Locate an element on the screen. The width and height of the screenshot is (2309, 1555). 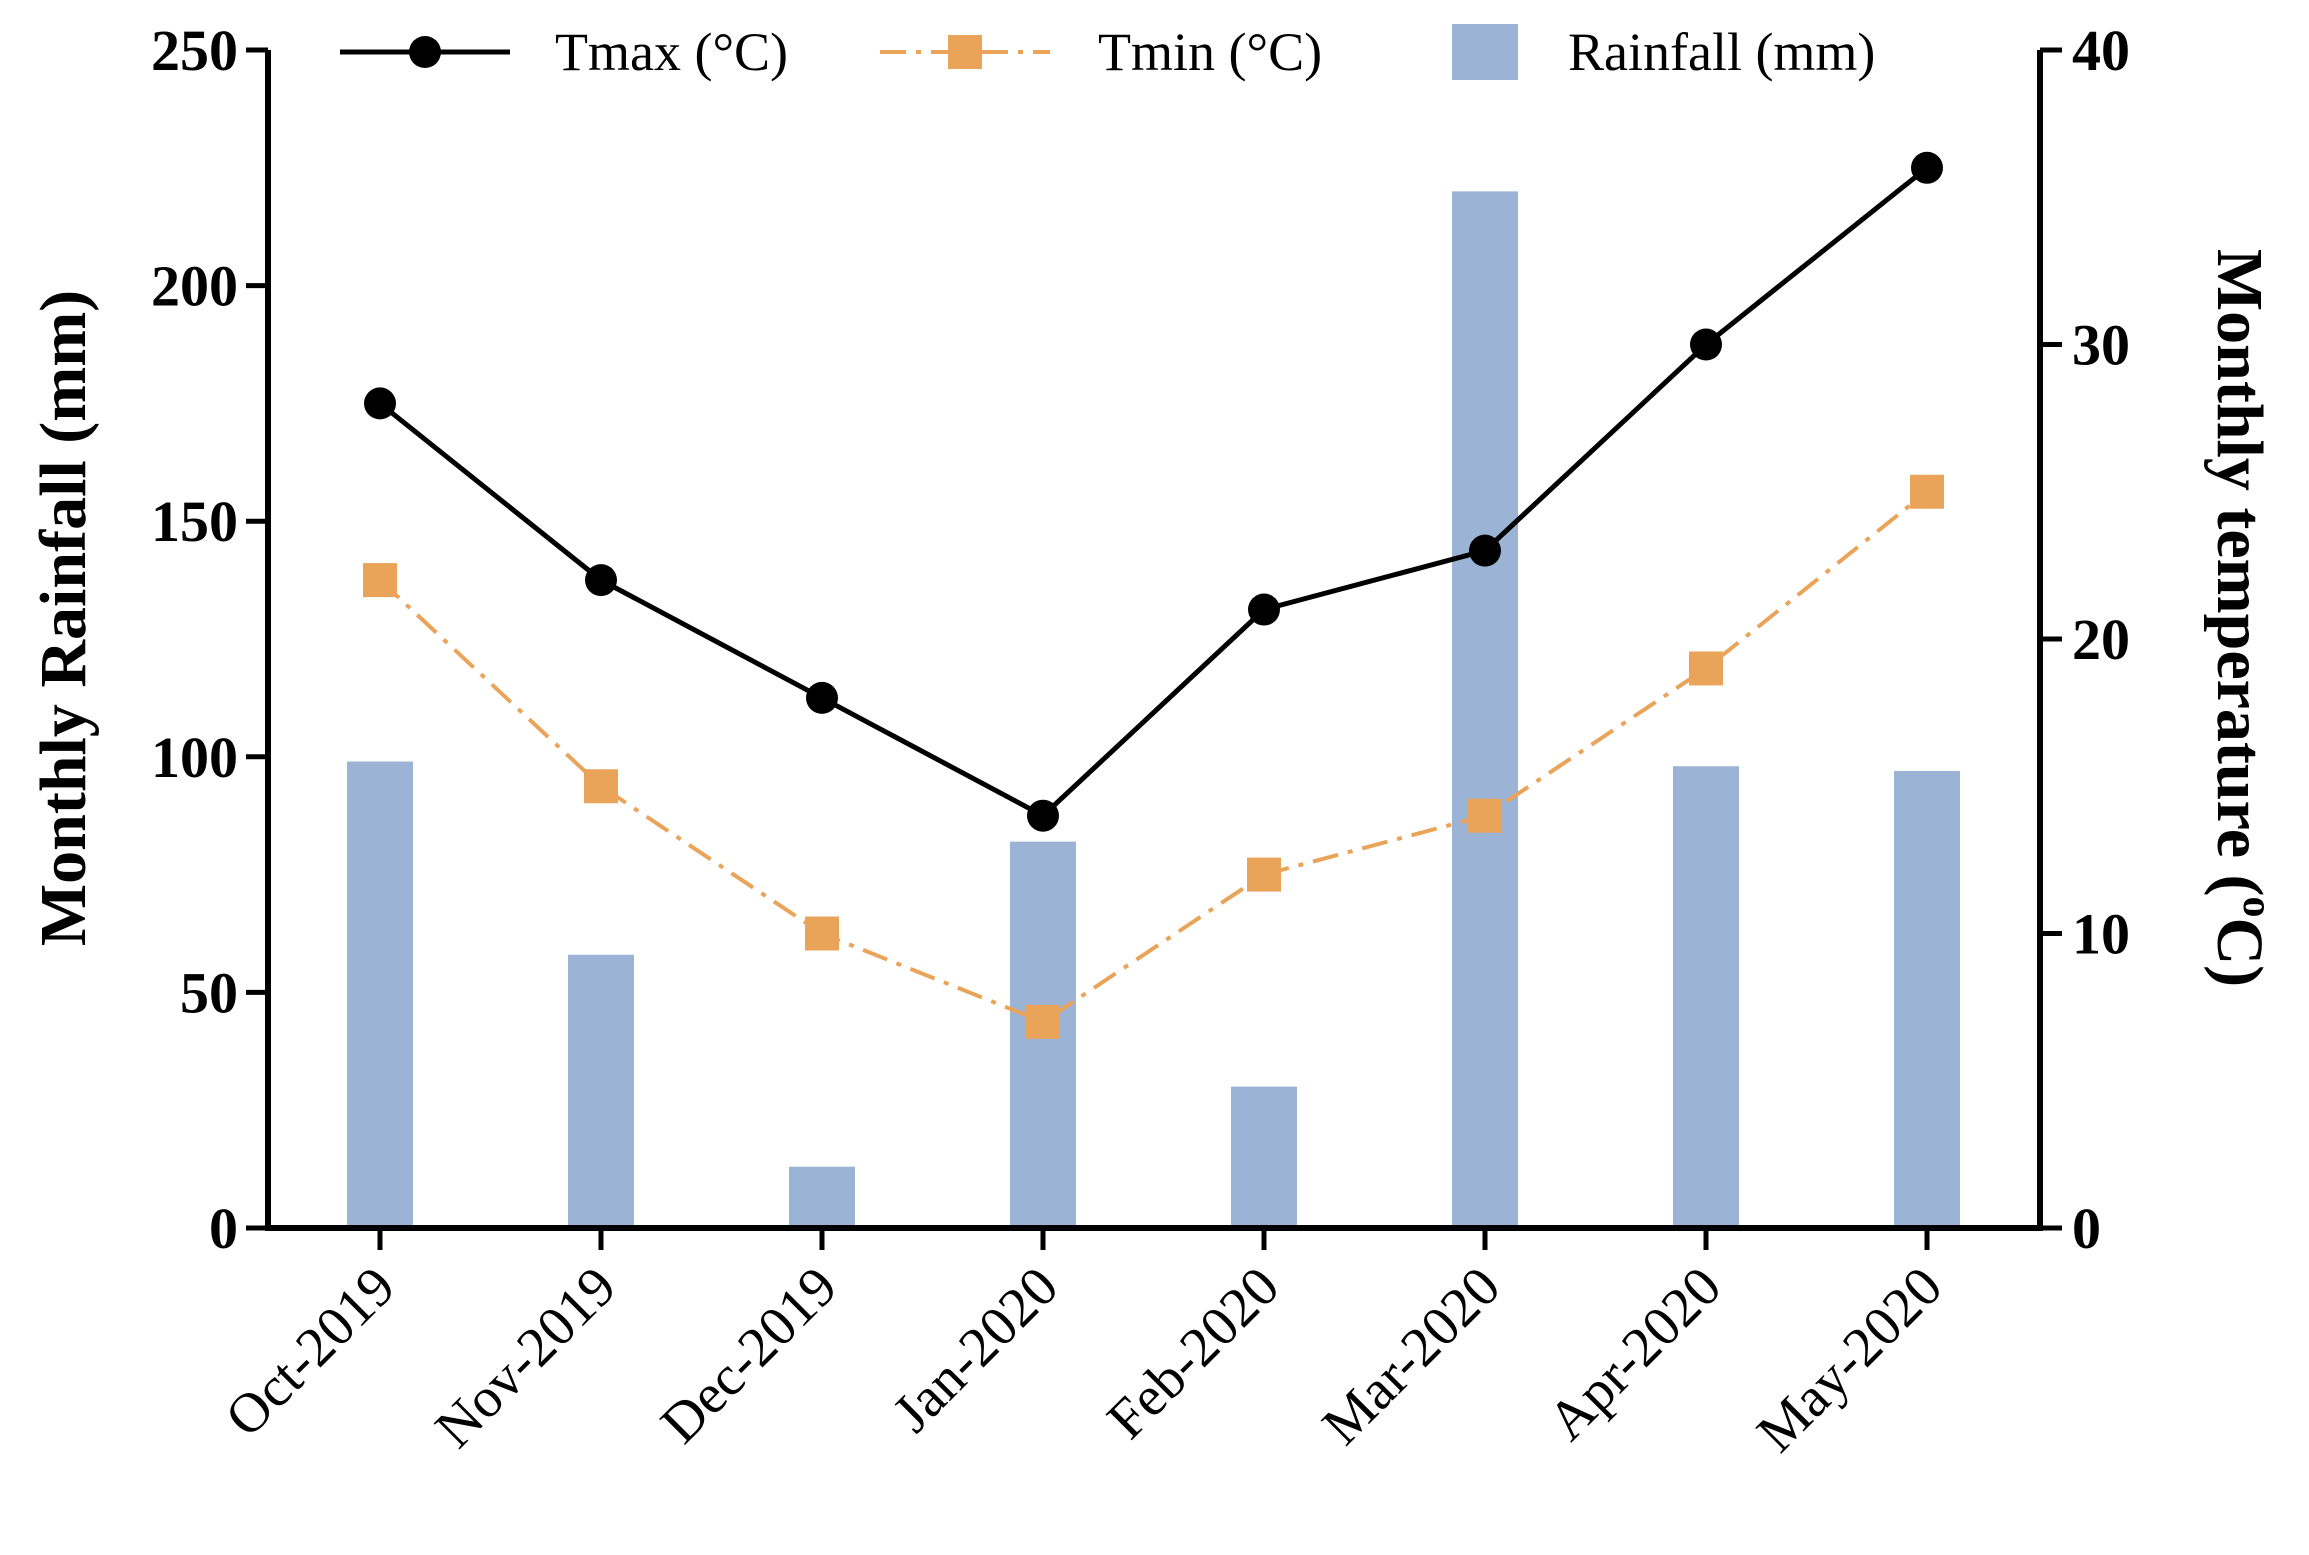
left-tick-label: 200 is located at coordinates (194, 286).